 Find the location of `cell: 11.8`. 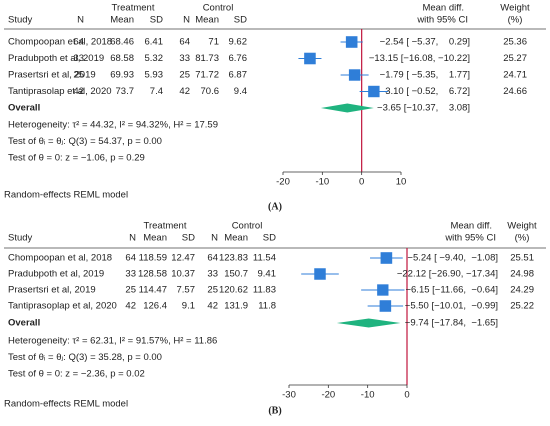

cell: 11.8 is located at coordinates (267, 306).